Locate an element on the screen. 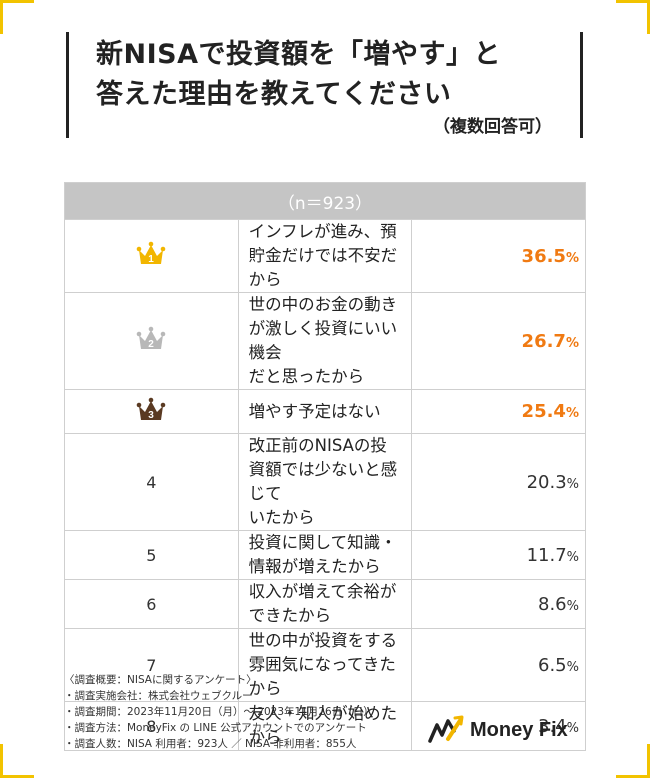 The width and height of the screenshot is (650, 778). percent-cell: 20.3% is located at coordinates (498, 482).